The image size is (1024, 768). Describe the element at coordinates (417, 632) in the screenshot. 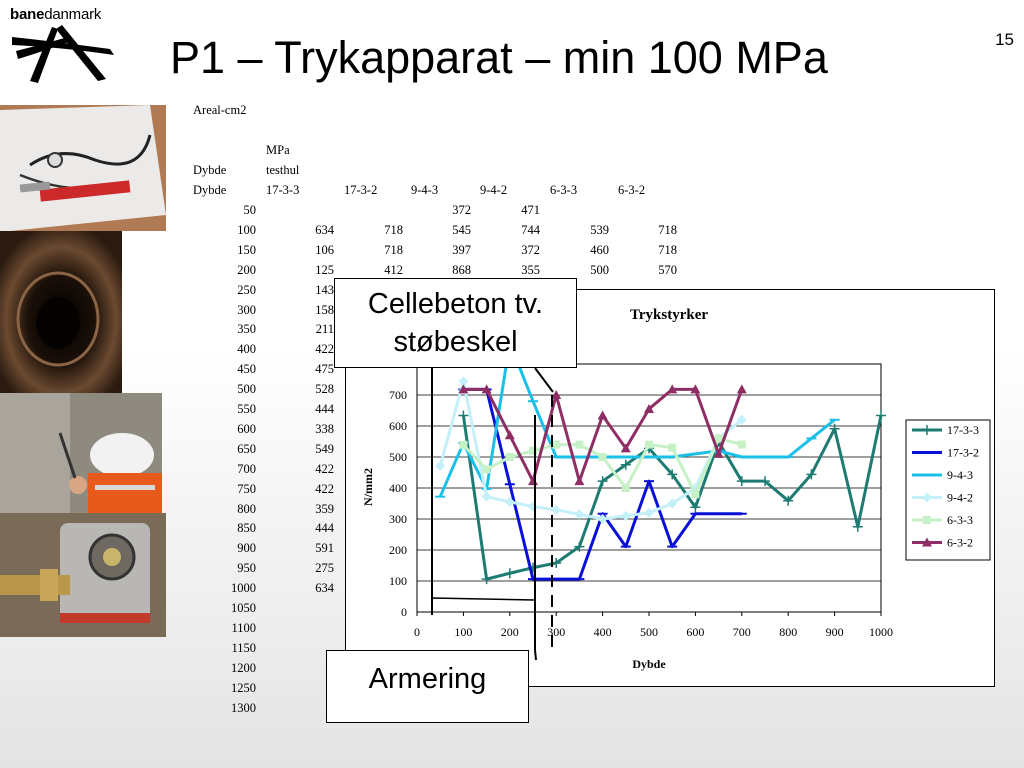

I see `x-tick-label: 0` at that location.